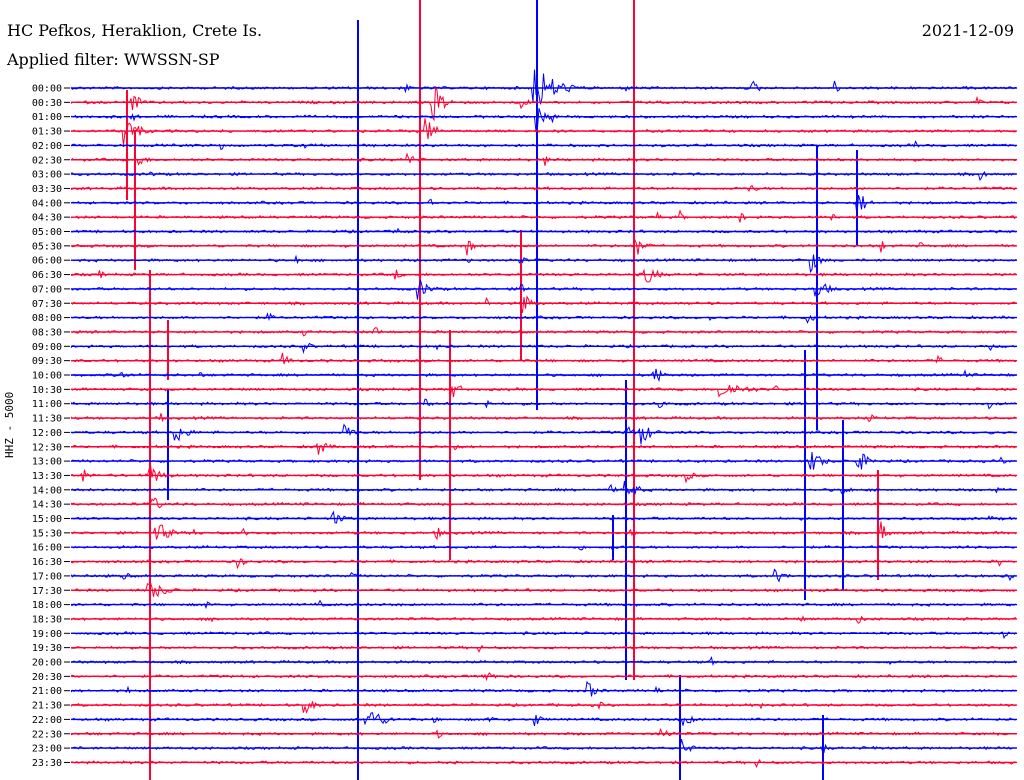 This screenshot has height=780, width=1024. What do you see at coordinates (47, 132) in the screenshot?
I see `time-tick-label: 01:30` at bounding box center [47, 132].